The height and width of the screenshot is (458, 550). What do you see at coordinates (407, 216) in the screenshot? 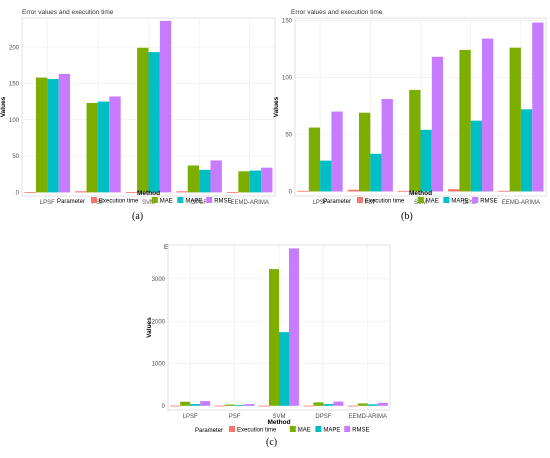
I see `caption-b: (b)` at bounding box center [407, 216].